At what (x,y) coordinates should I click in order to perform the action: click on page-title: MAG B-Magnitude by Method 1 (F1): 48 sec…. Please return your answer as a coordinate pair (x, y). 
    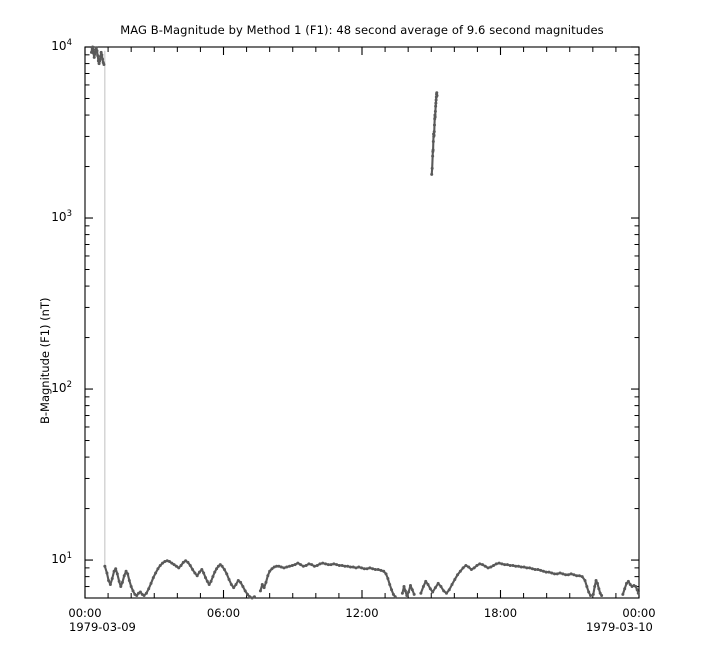
    Looking at the image, I should click on (362, 30).